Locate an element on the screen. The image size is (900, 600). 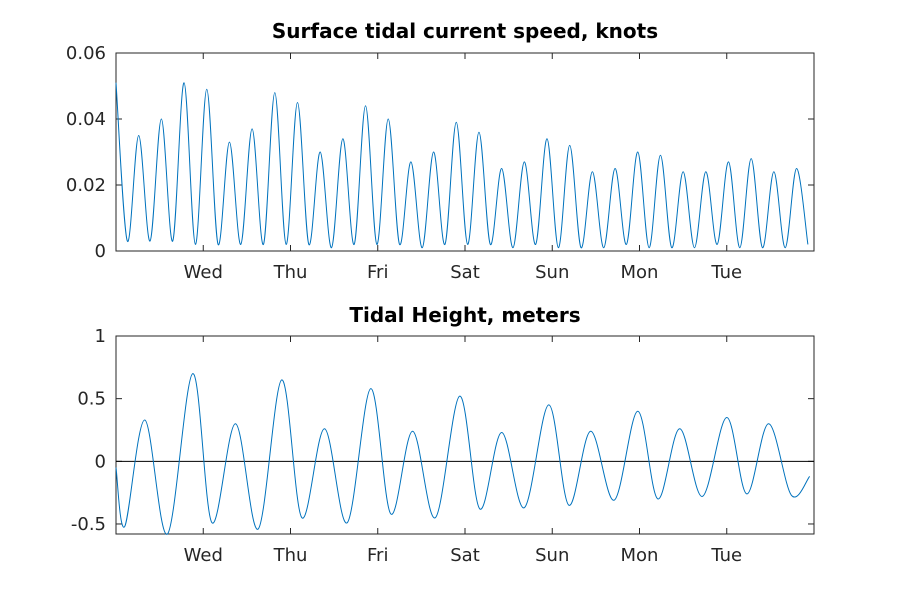
y-tick-label: 0.04 is located at coordinates (86, 119).